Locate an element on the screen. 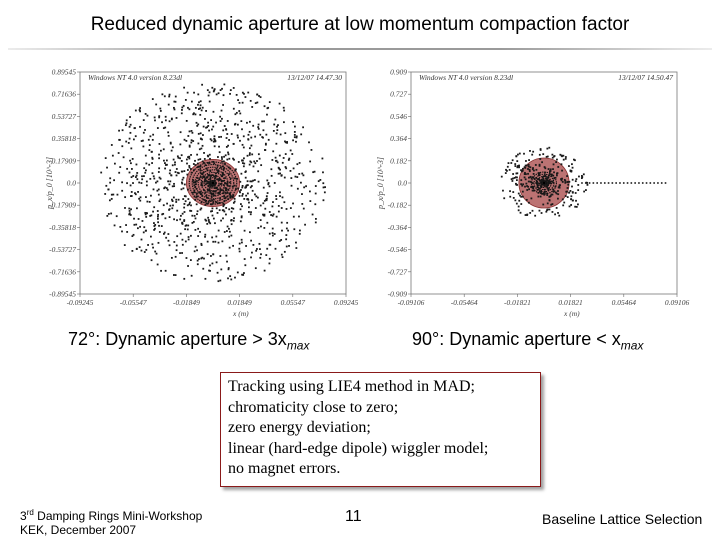 The width and height of the screenshot is (720, 540). x-tick-label: 0.05464 is located at coordinates (624, 302).